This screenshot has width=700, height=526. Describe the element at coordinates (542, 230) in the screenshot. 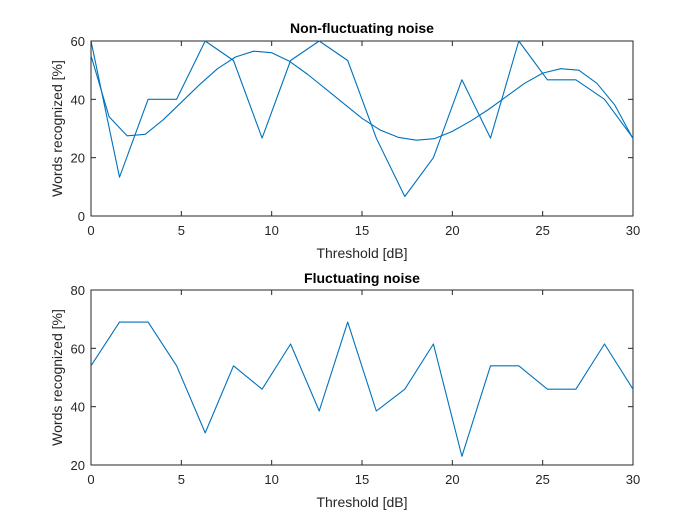

I see `top-x-tick-label: 25` at that location.